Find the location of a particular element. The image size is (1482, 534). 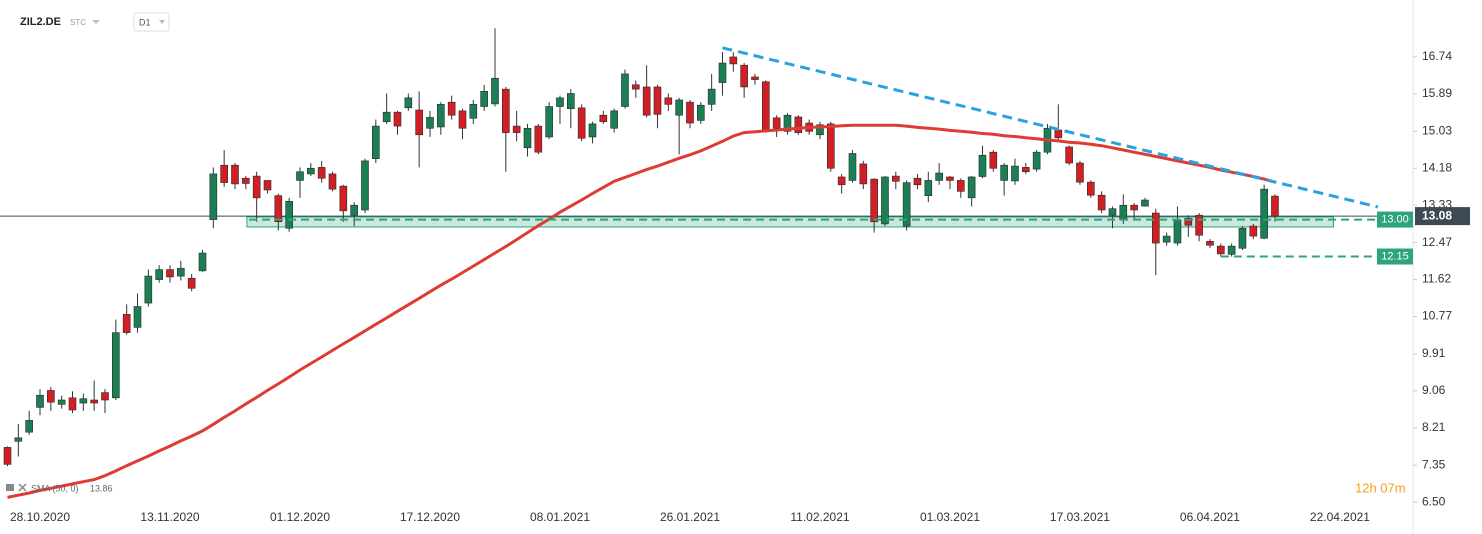

remove-icon is located at coordinates (22, 487).